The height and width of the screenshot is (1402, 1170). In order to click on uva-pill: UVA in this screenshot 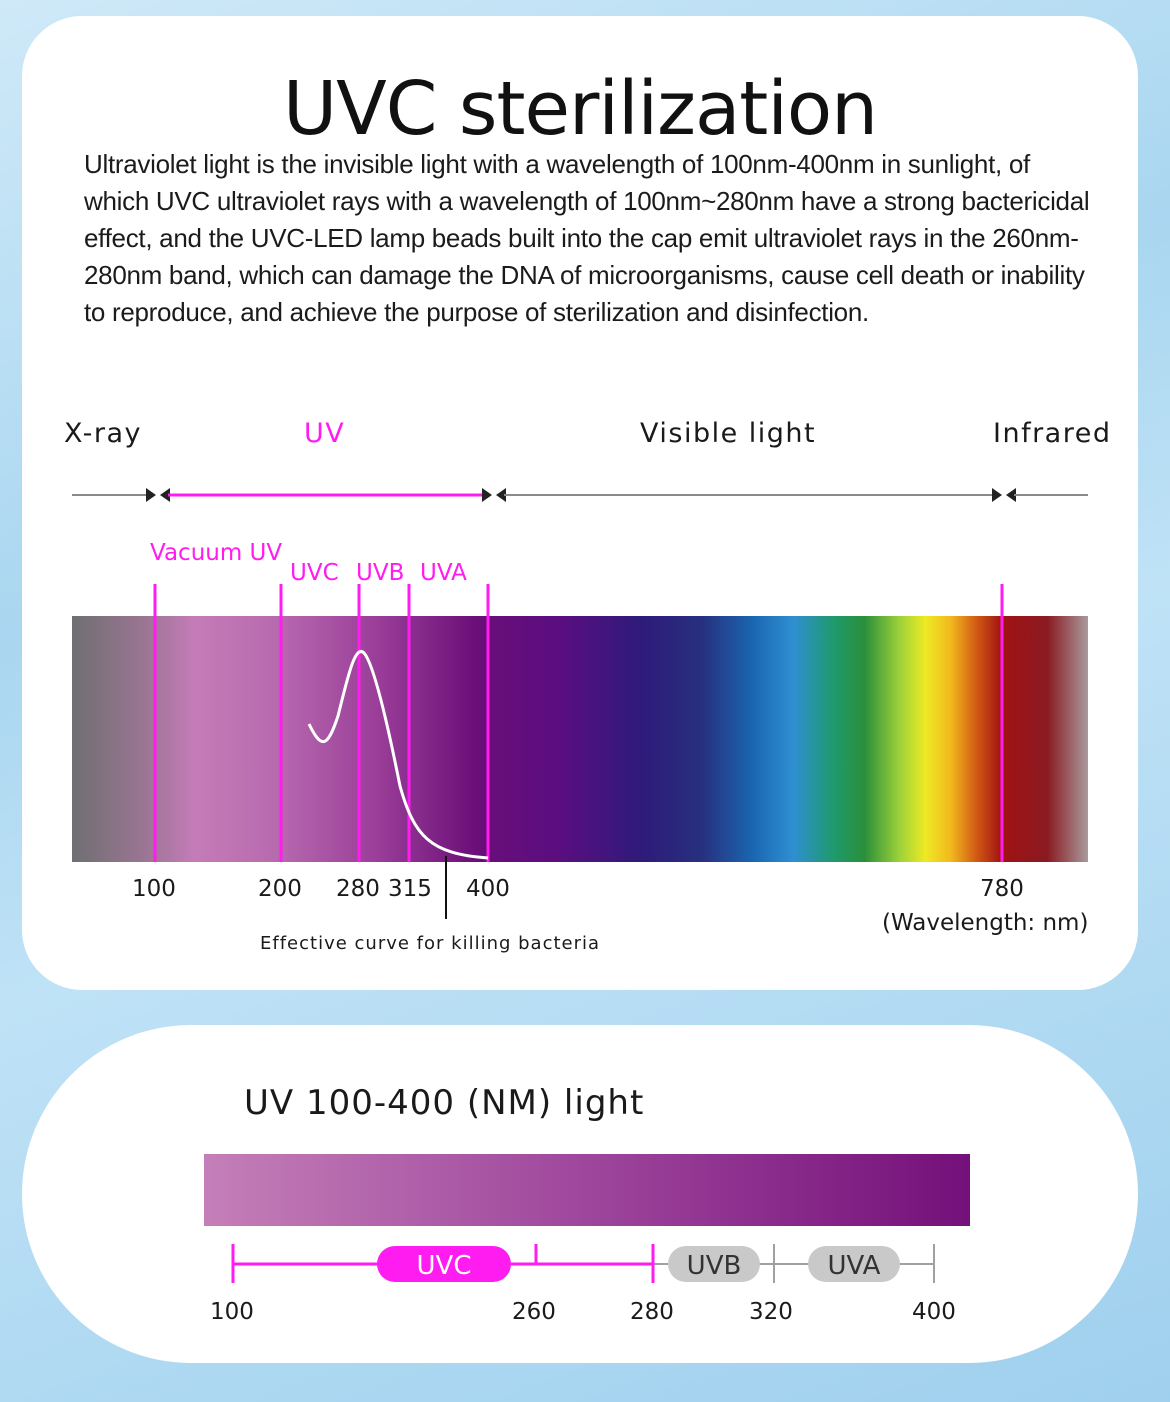, I will do `click(854, 1264)`.